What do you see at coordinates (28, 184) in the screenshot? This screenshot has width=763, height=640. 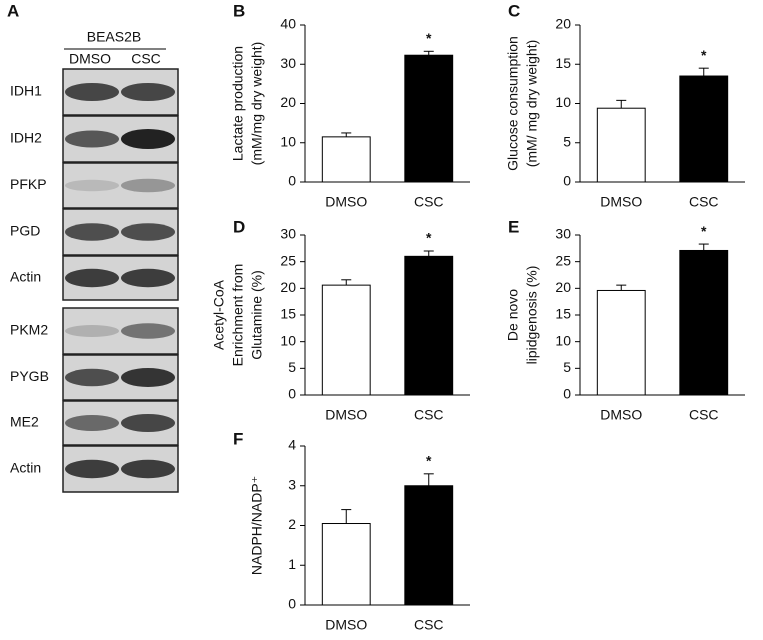 I see `protein-label: PFKP` at bounding box center [28, 184].